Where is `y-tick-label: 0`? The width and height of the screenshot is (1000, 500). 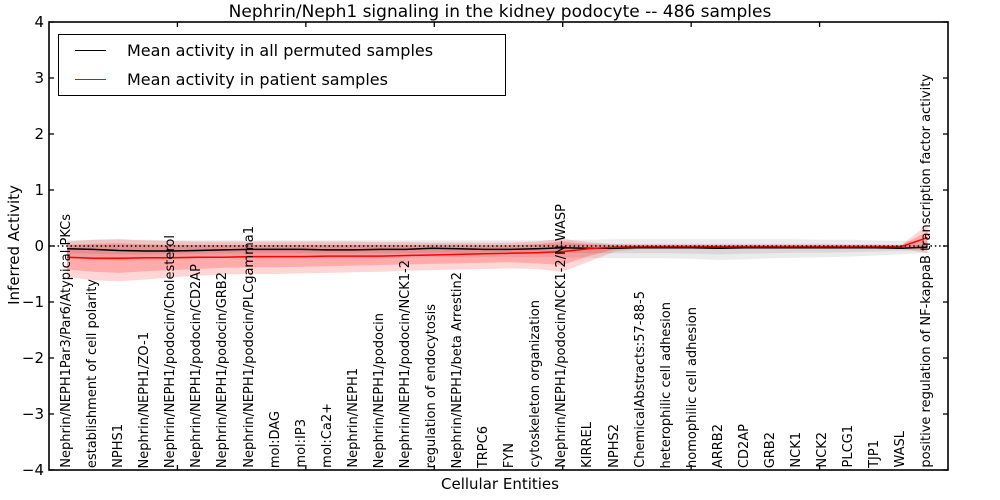
y-tick-label: 0 is located at coordinates (39, 246).